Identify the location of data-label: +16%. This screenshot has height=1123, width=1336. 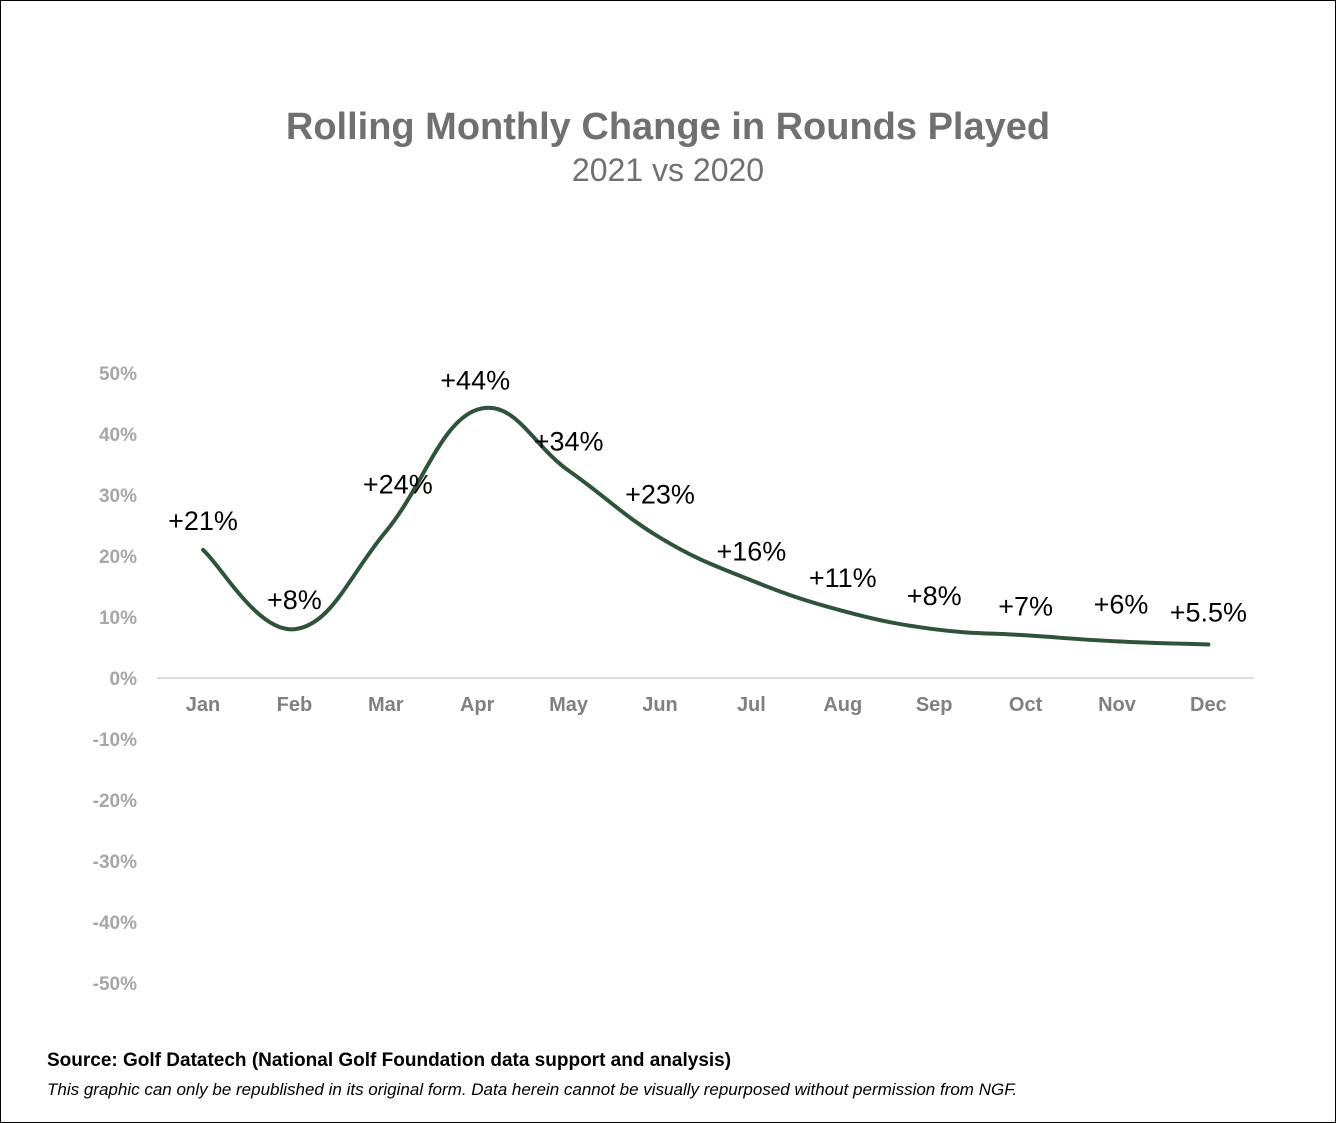
(751, 551).